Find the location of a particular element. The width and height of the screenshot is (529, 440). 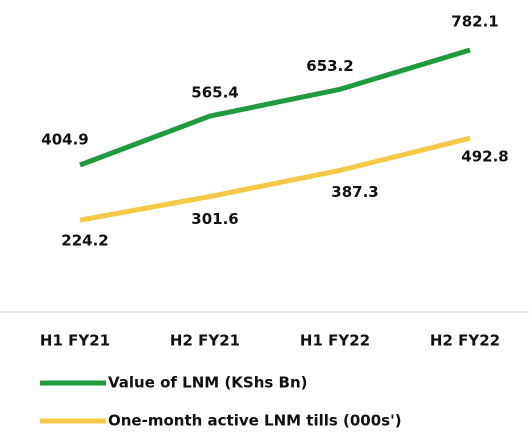

data-label: 404.9 is located at coordinates (64, 140).